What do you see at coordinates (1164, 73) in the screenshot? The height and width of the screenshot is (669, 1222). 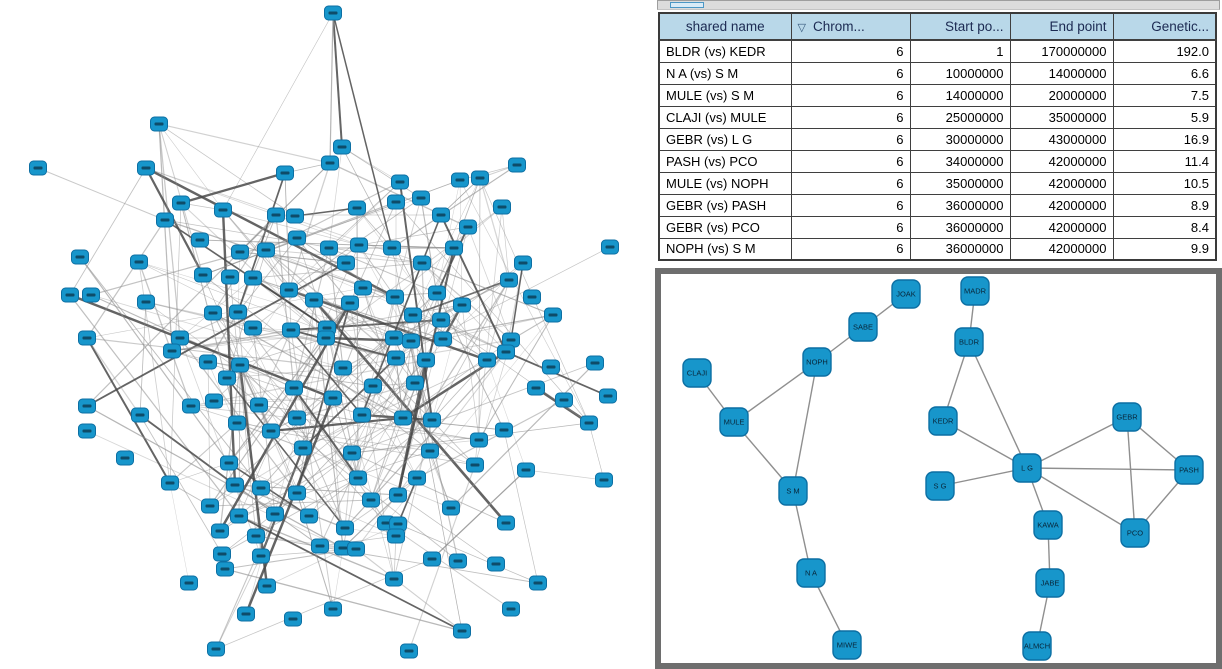 I see `cell: 6.6` at bounding box center [1164, 73].